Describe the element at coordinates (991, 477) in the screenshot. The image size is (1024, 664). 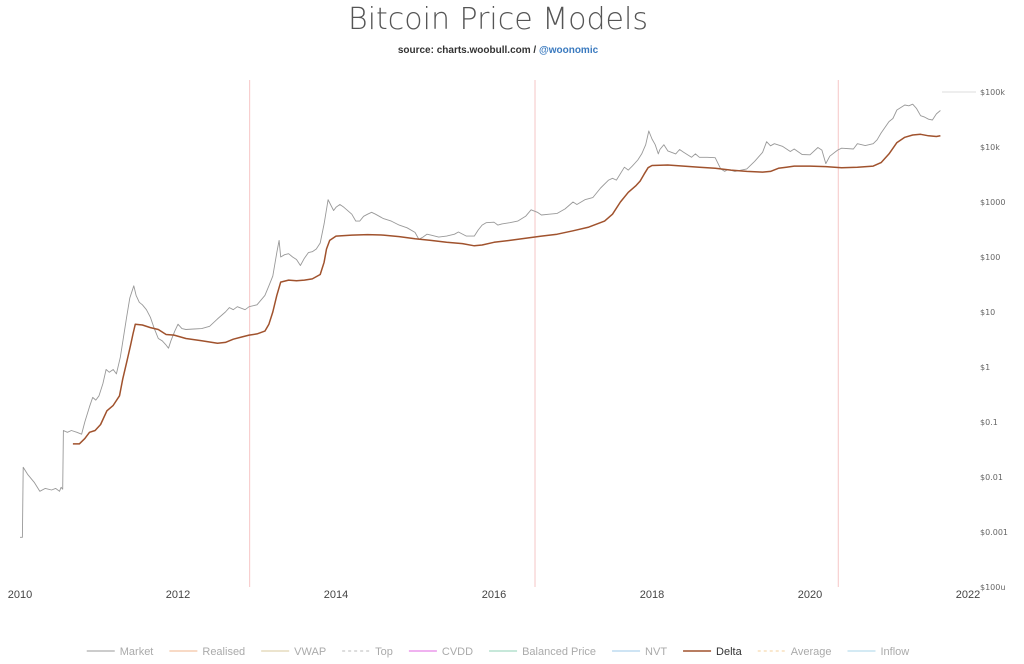
I see `y-tick-label: $0.01` at that location.